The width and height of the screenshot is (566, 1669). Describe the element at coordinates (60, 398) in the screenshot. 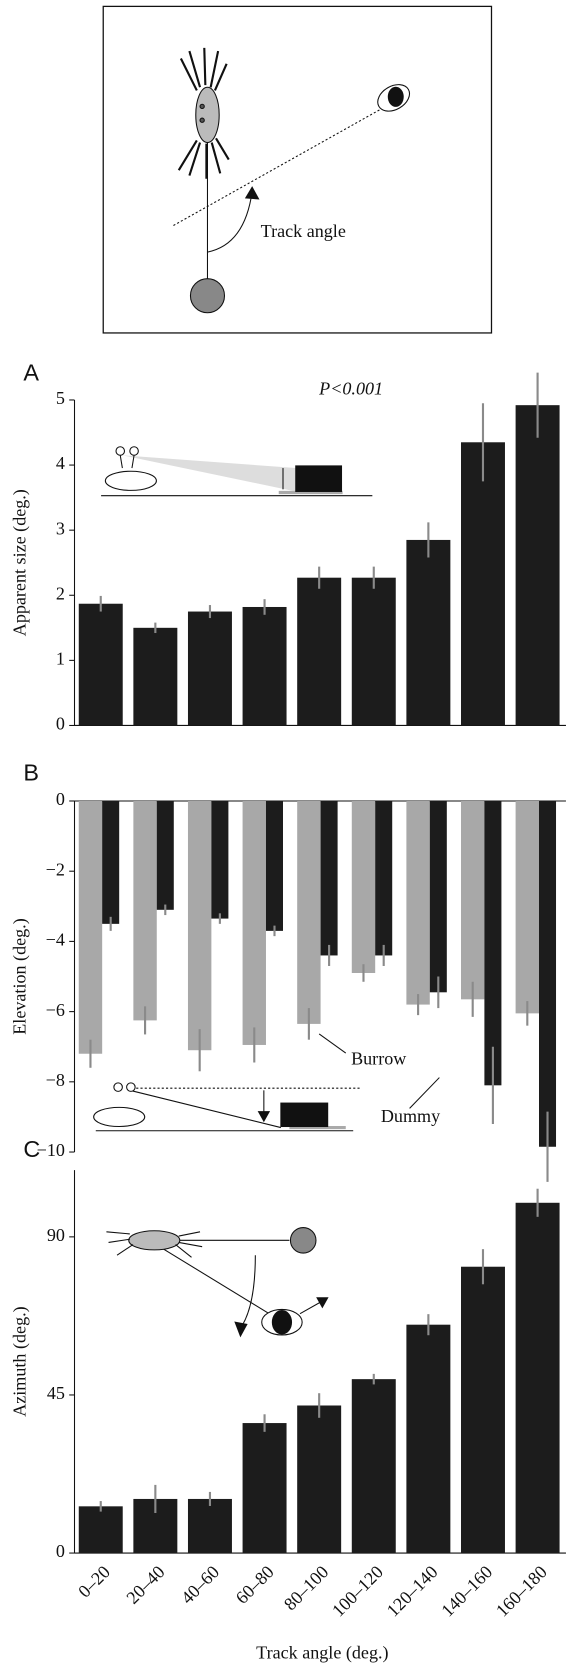

I see `y-tick-label: 5` at that location.